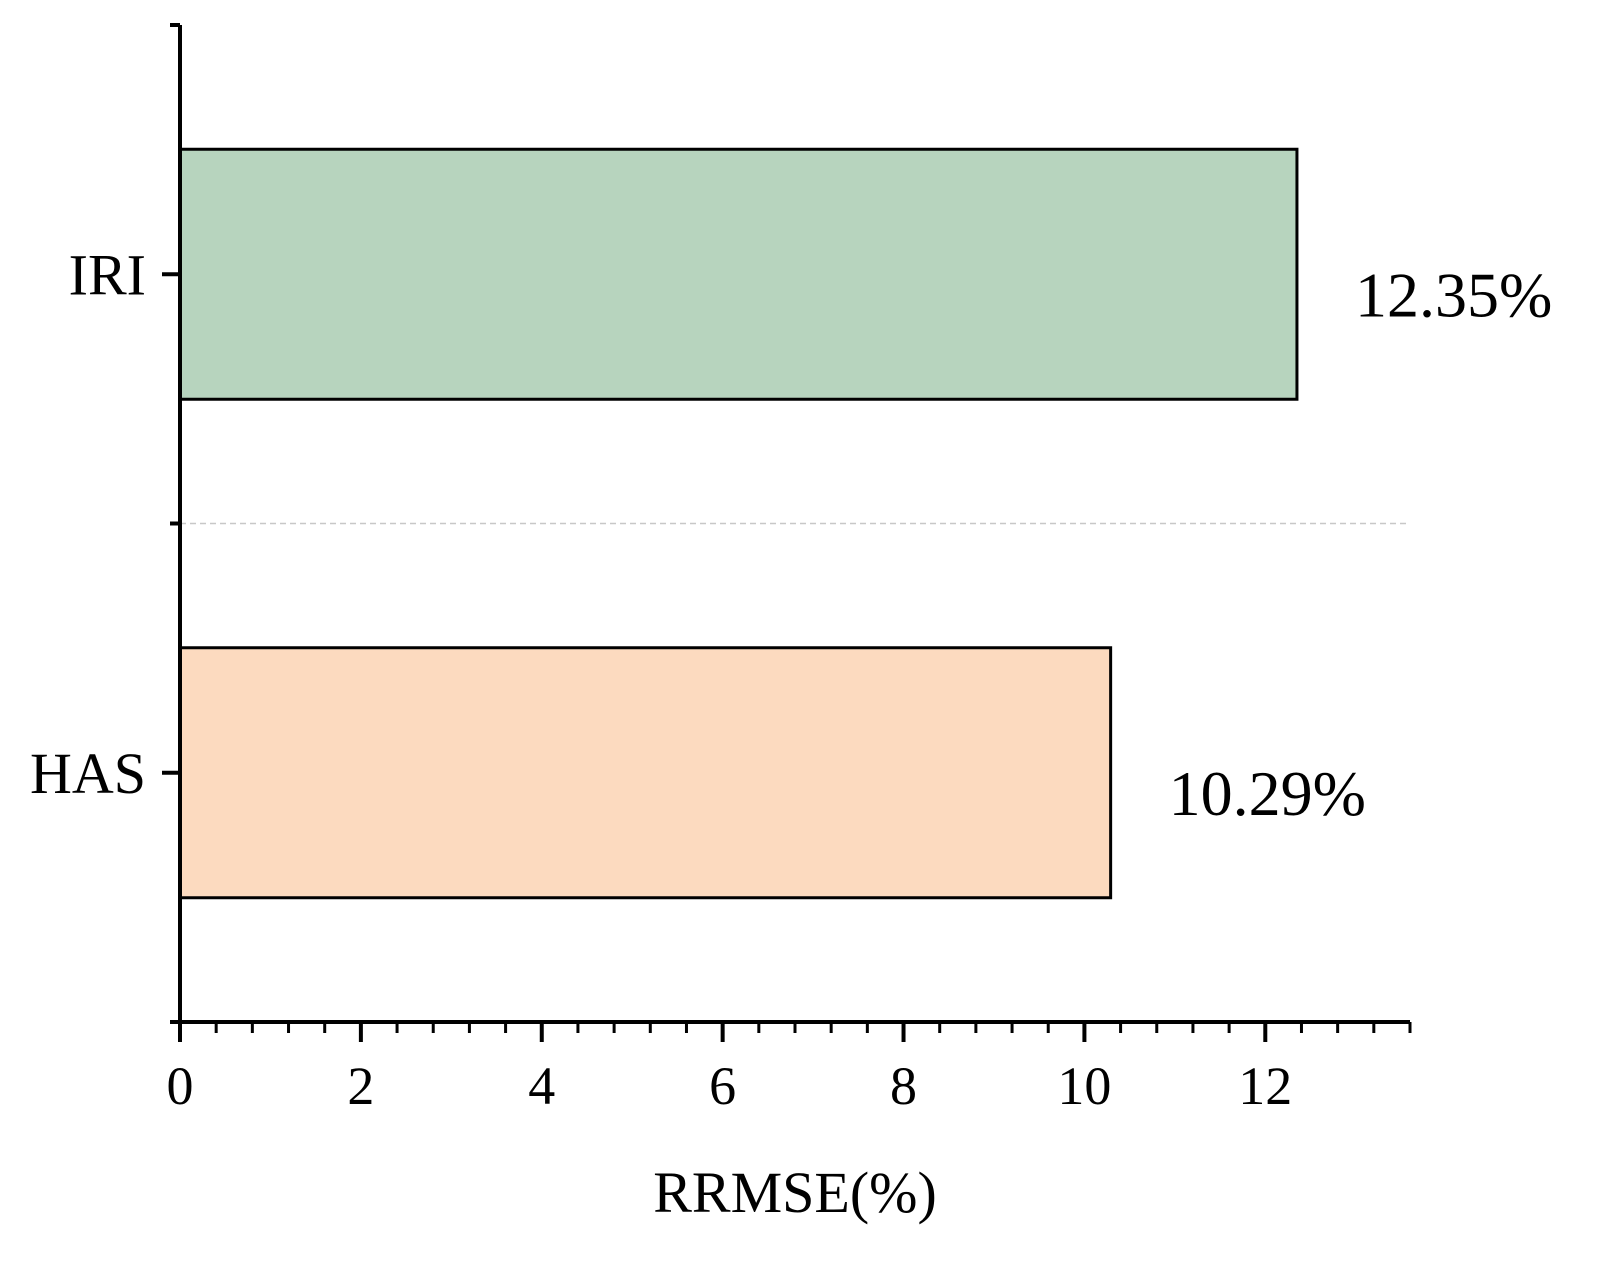 Image resolution: width=1603 pixels, height=1277 pixels. I want to click on x-tick-label: 10, so click(1084, 1086).